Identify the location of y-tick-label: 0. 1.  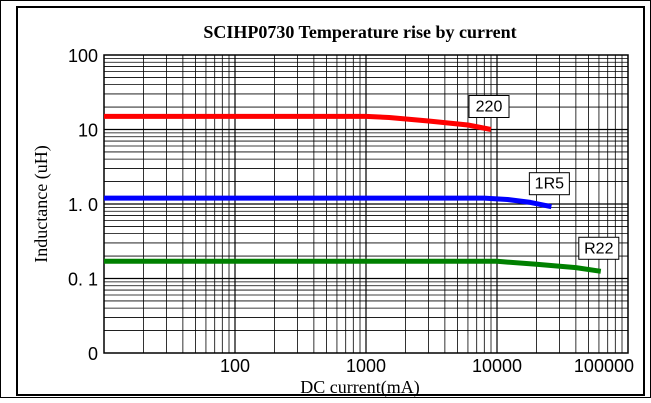
(83, 280).